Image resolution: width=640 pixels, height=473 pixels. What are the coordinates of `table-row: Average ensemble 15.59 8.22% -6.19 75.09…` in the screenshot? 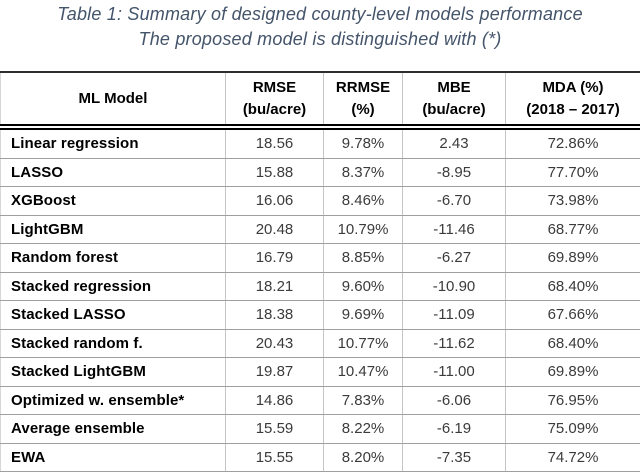 It's located at (320, 429).